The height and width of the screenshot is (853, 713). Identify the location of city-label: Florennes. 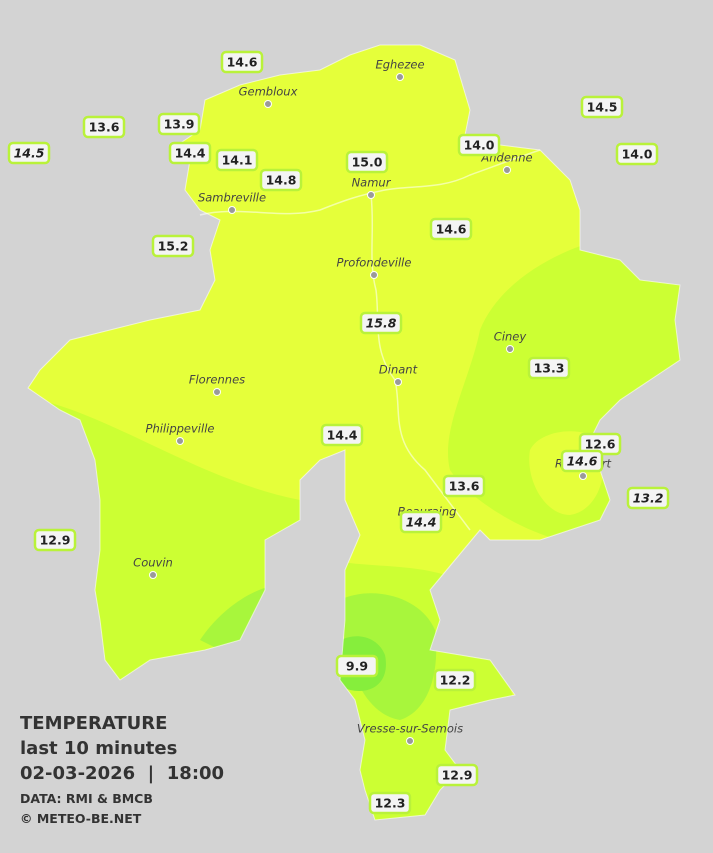
(217, 380).